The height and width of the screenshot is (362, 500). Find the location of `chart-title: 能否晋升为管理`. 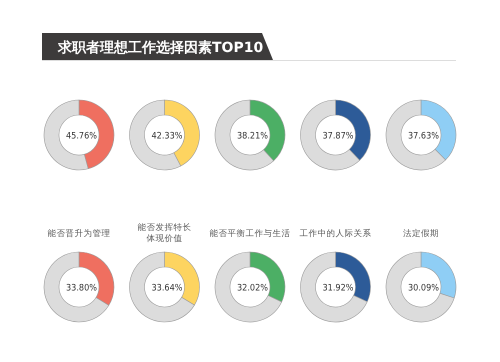

chart-title: 能否晋升为管理 is located at coordinates (79, 233).